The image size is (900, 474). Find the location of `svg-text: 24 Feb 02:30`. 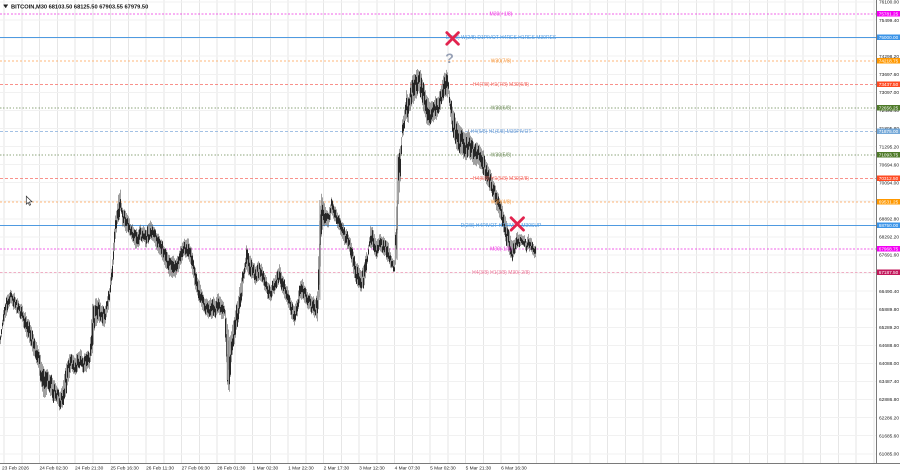

svg-text: 24 Feb 02:30 is located at coordinates (54, 469).